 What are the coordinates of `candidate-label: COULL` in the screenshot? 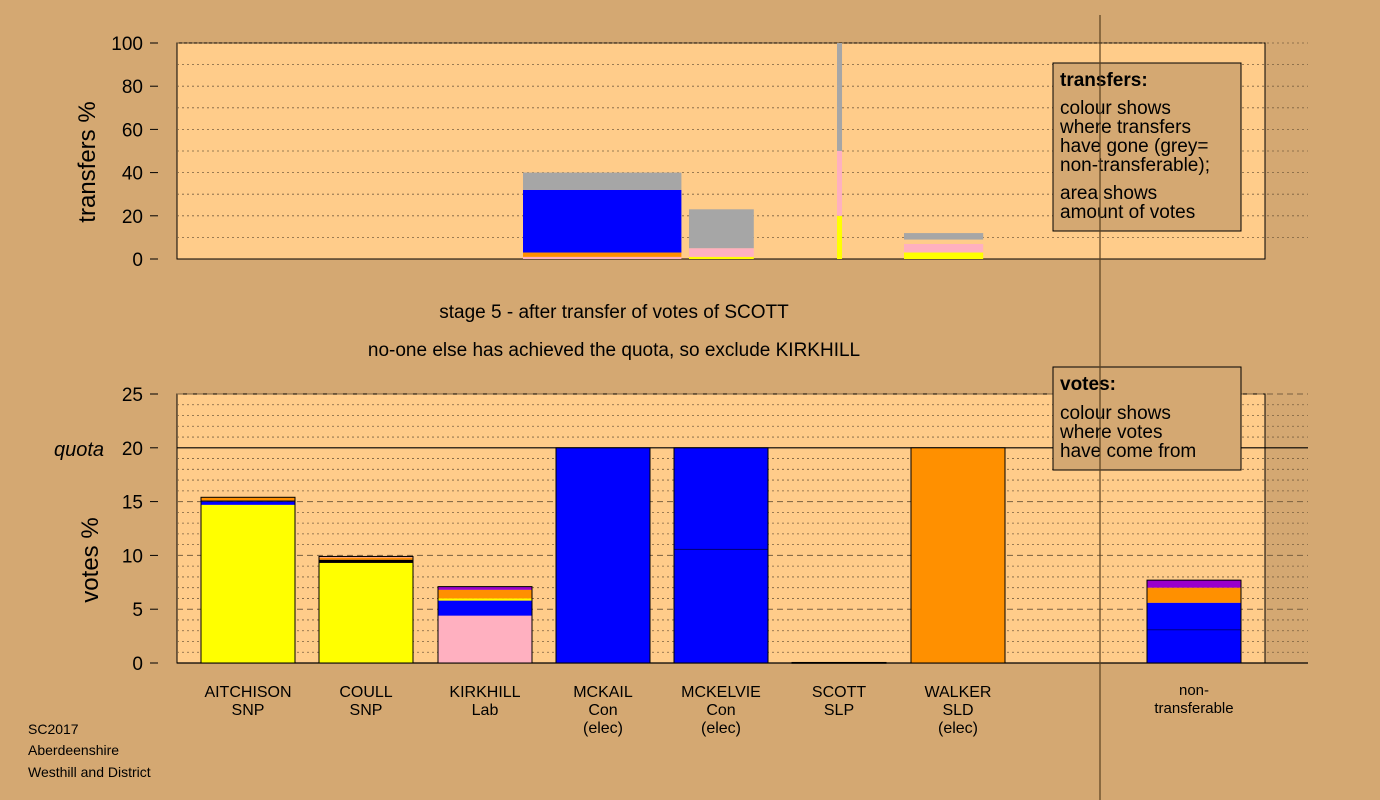 It's located at (365, 692).